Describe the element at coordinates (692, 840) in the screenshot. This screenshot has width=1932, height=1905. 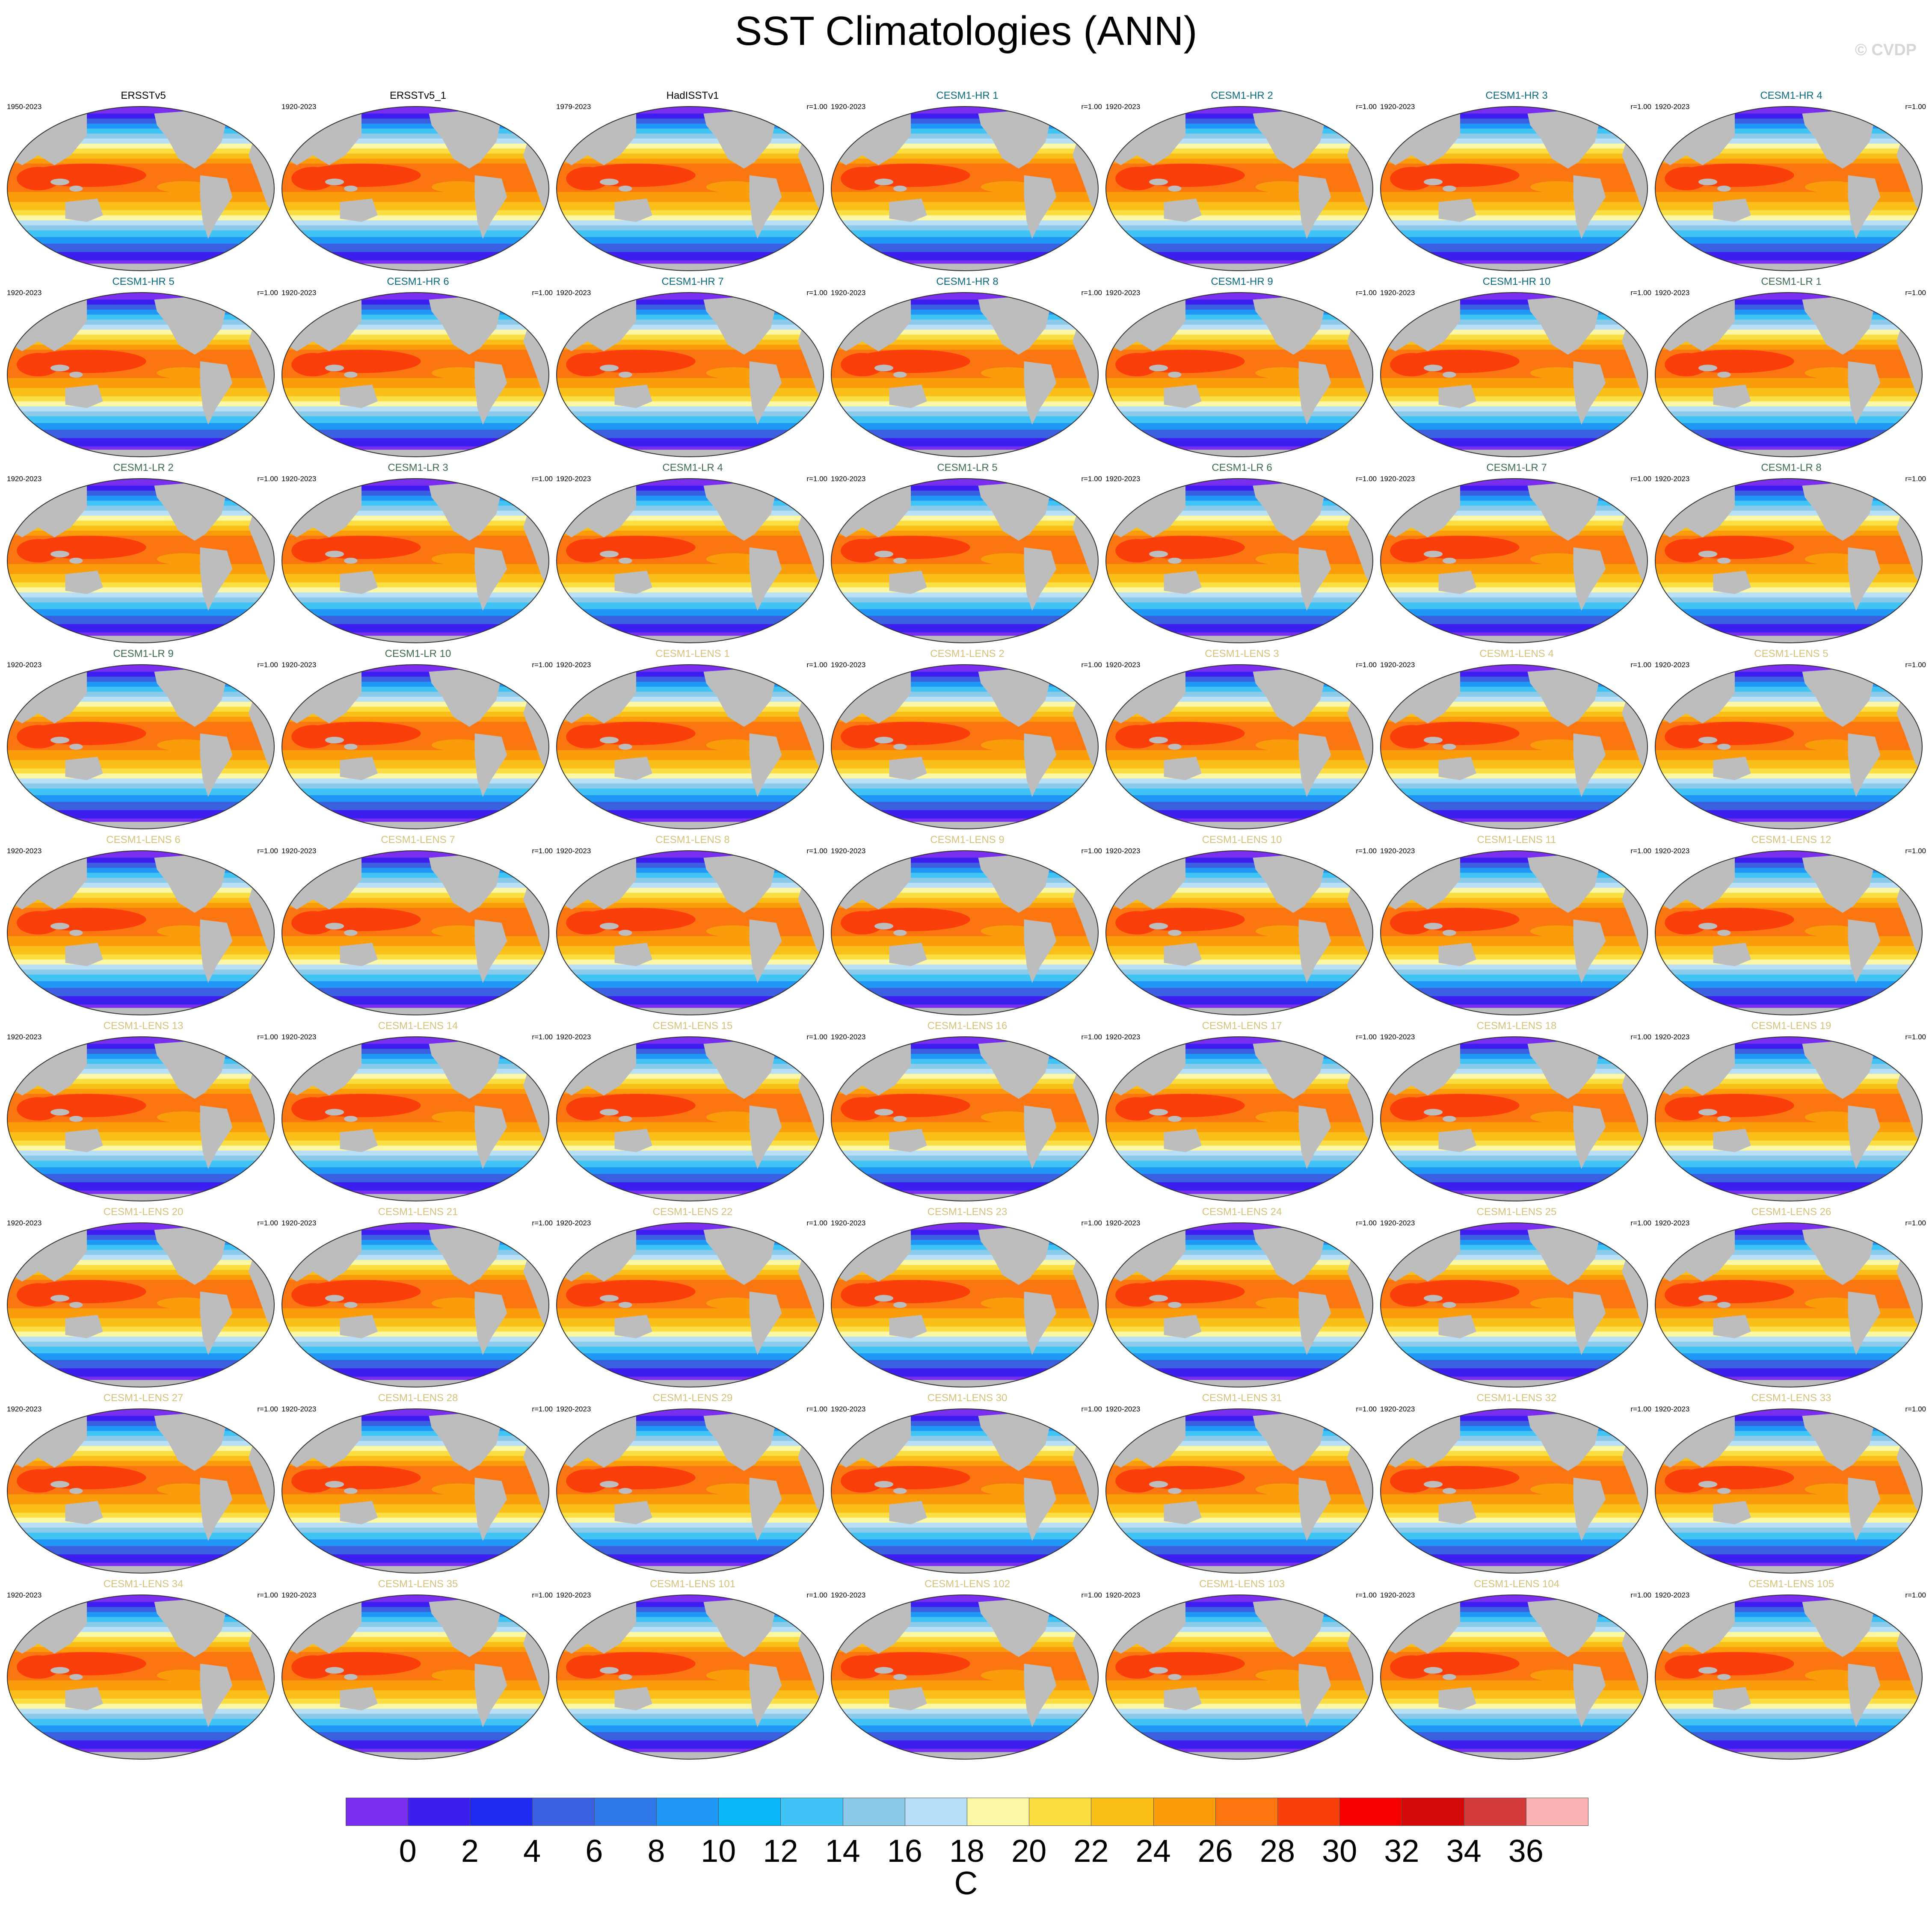
I see `panel-title: CESM1-LENS 8` at that location.